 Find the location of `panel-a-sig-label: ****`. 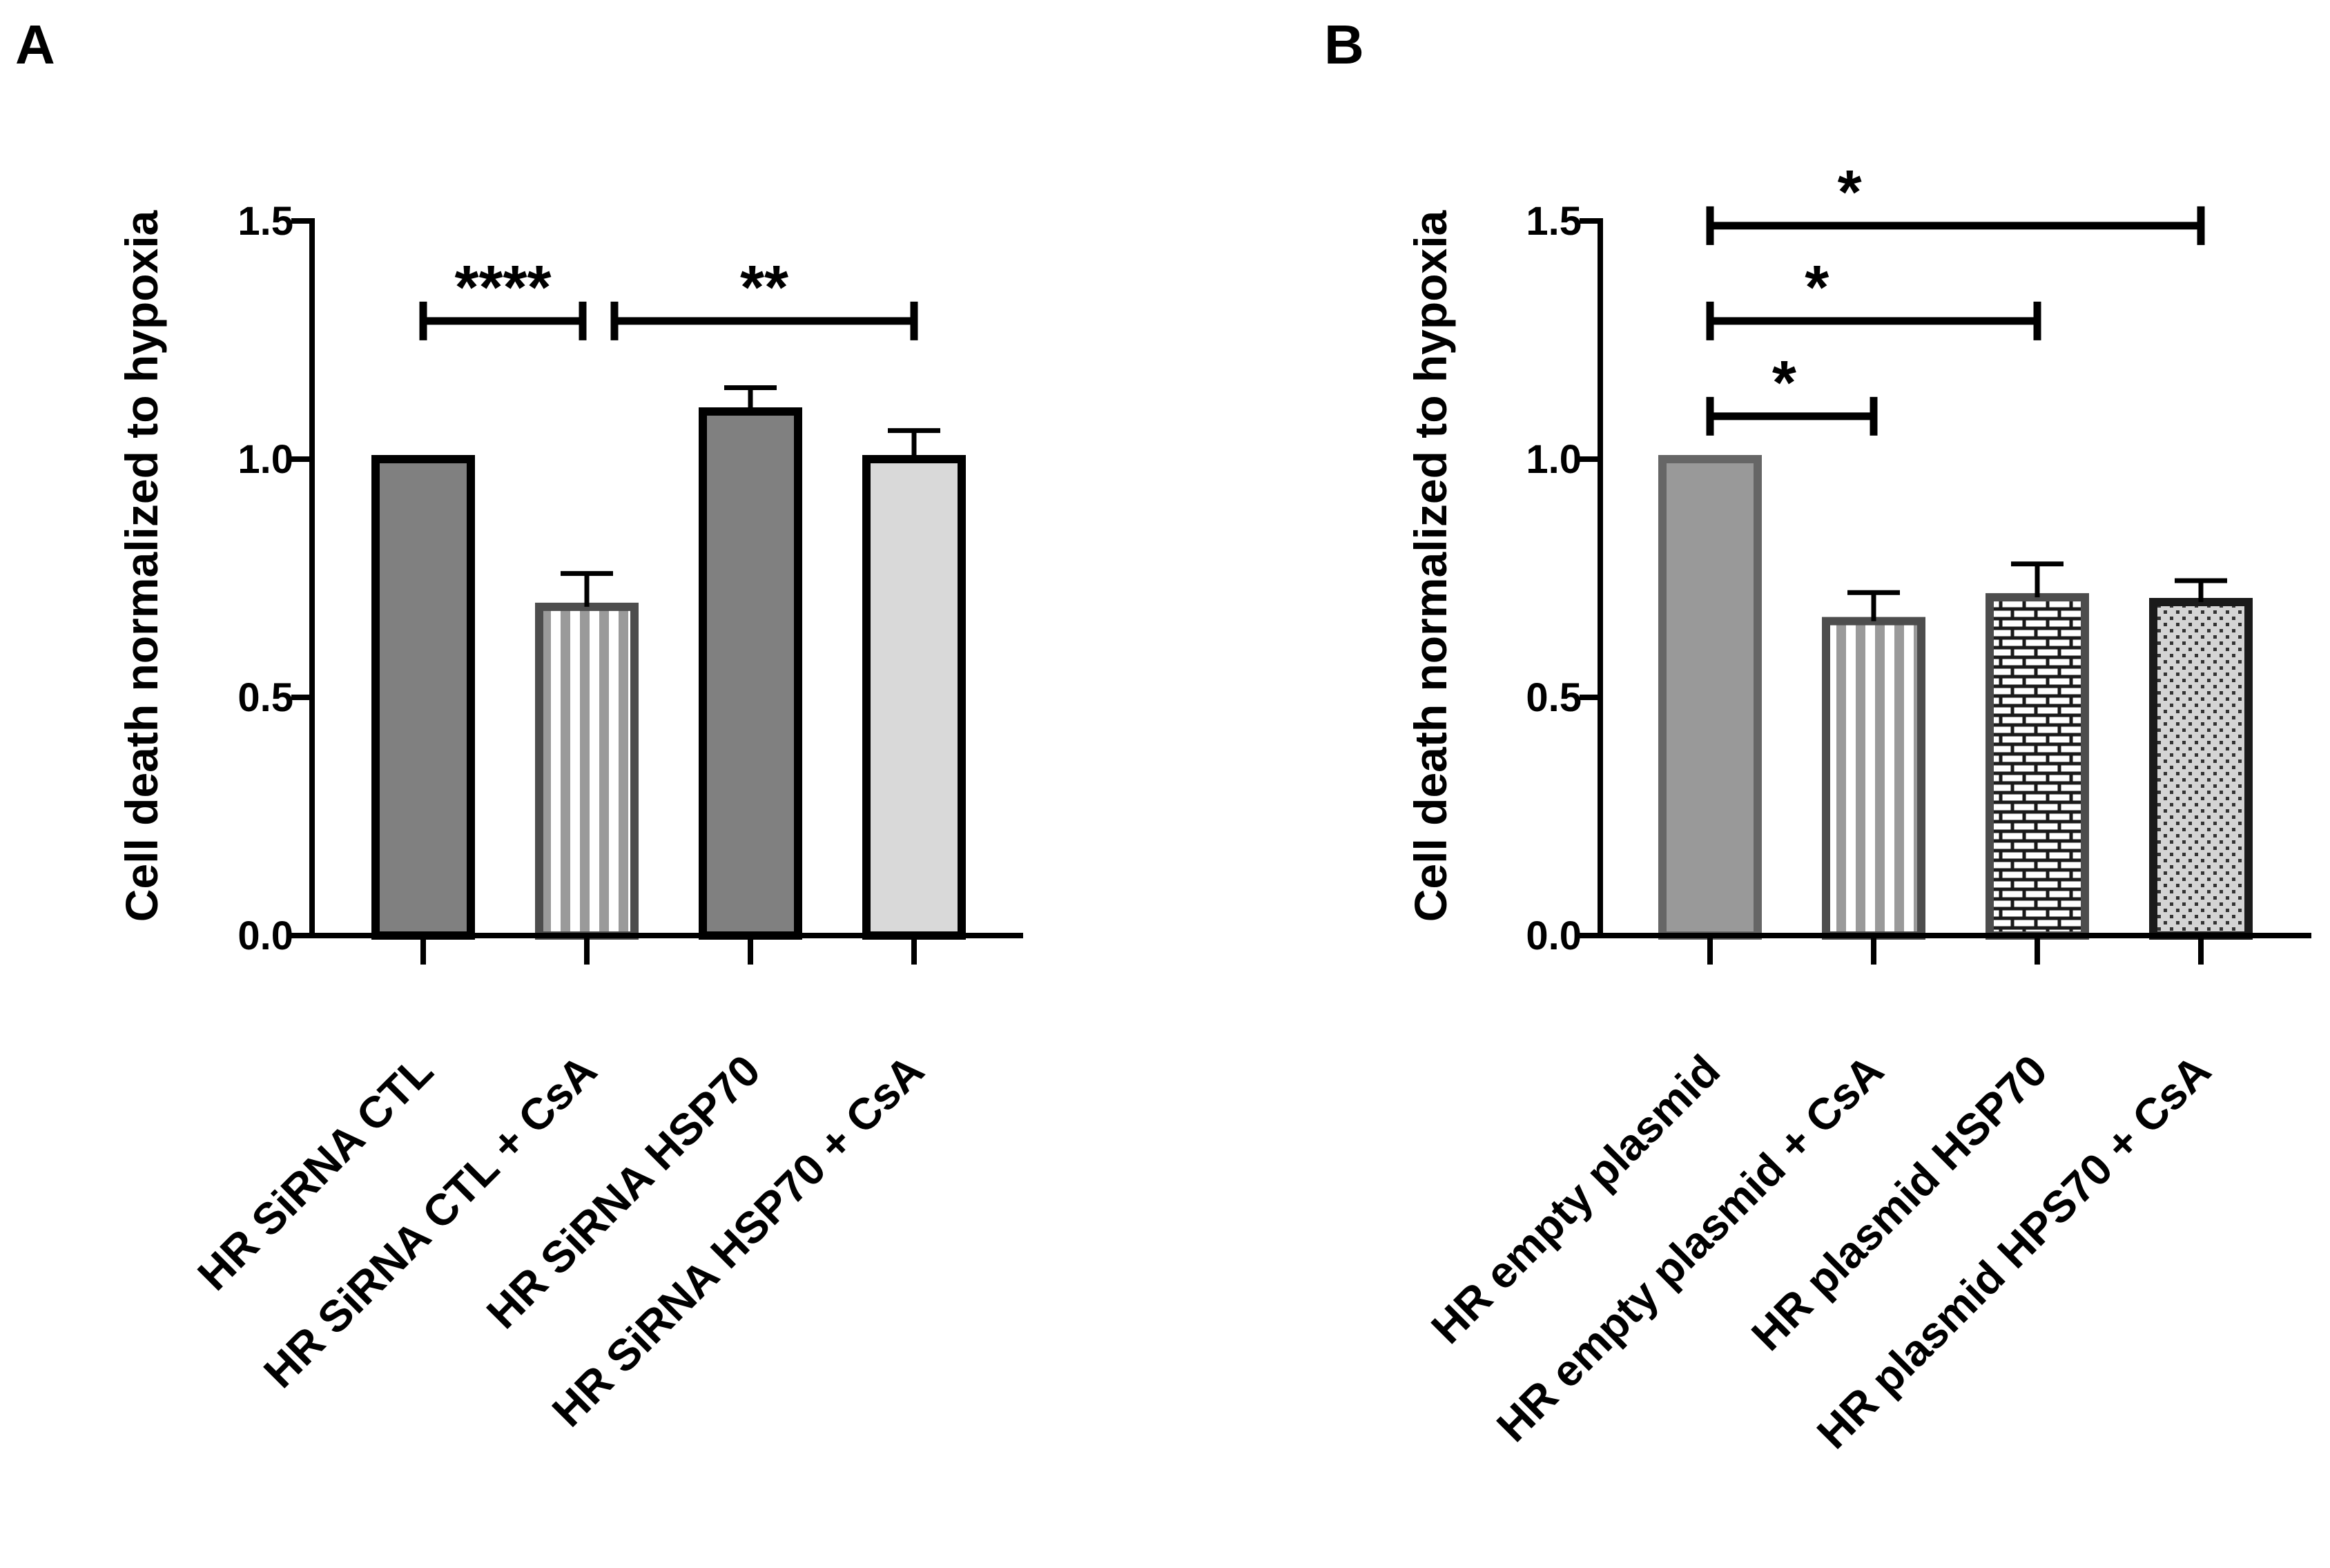

panel-a-sig-label: **** is located at coordinates (503, 287).